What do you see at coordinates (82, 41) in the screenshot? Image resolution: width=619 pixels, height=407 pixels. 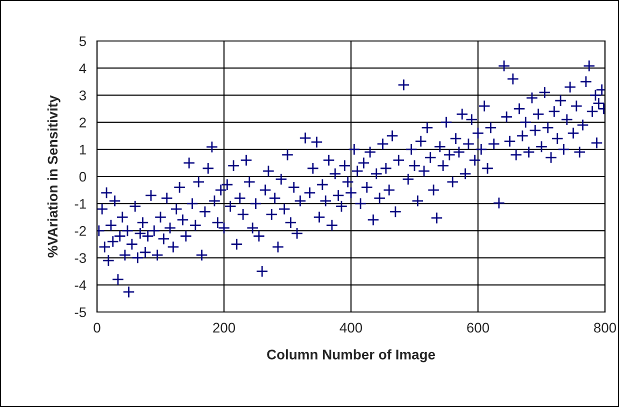 I see `y-tick-label: 5` at bounding box center [82, 41].